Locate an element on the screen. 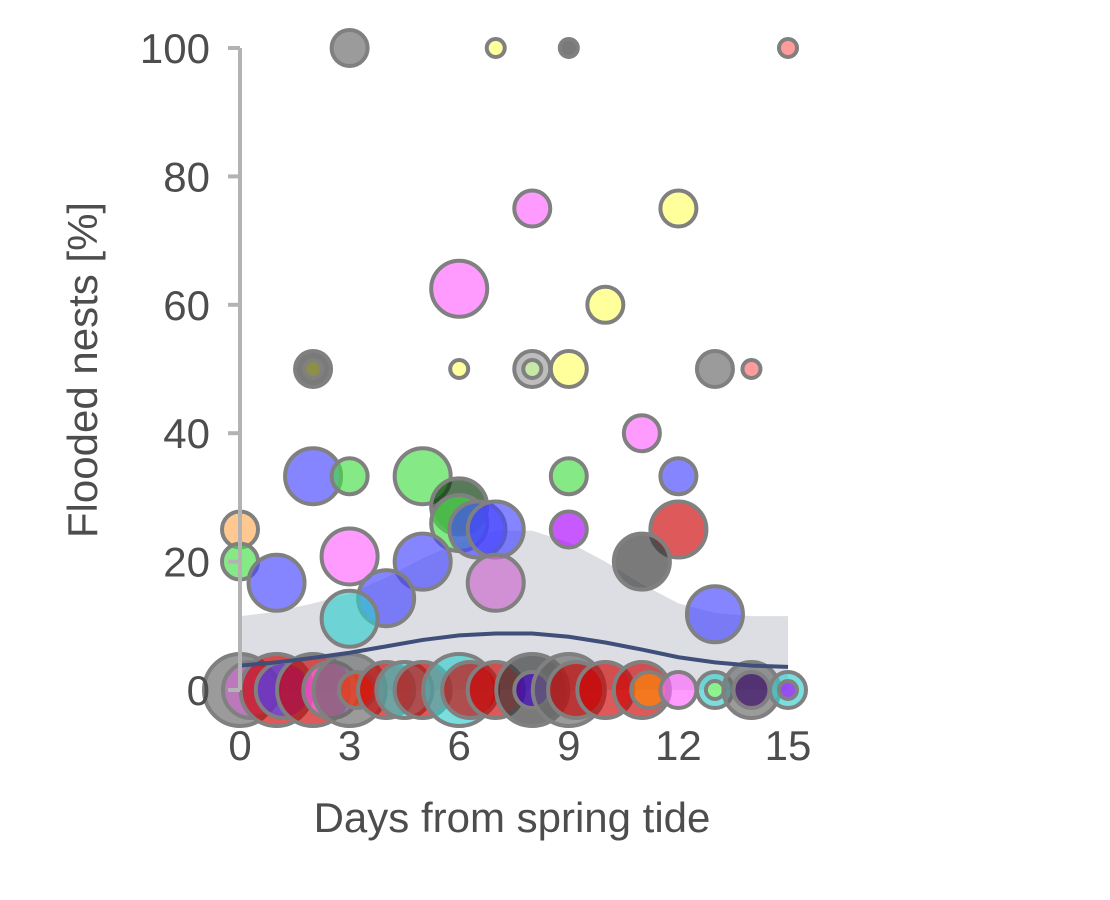 This screenshot has width=1110, height=900. y-tick-label: 40 is located at coordinates (186, 433).